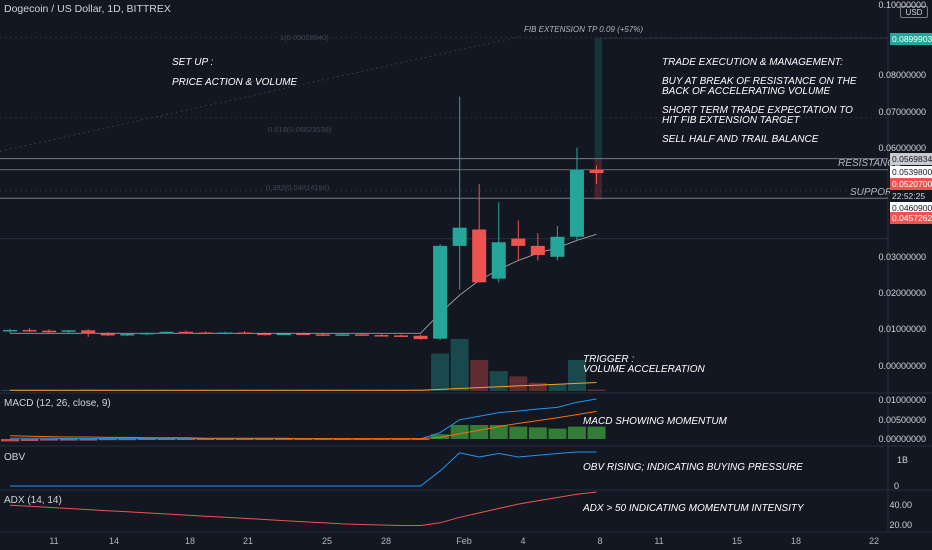 The width and height of the screenshot is (932, 550). What do you see at coordinates (609, 359) in the screenshot?
I see `trigger-title: TRIGGER :` at bounding box center [609, 359].